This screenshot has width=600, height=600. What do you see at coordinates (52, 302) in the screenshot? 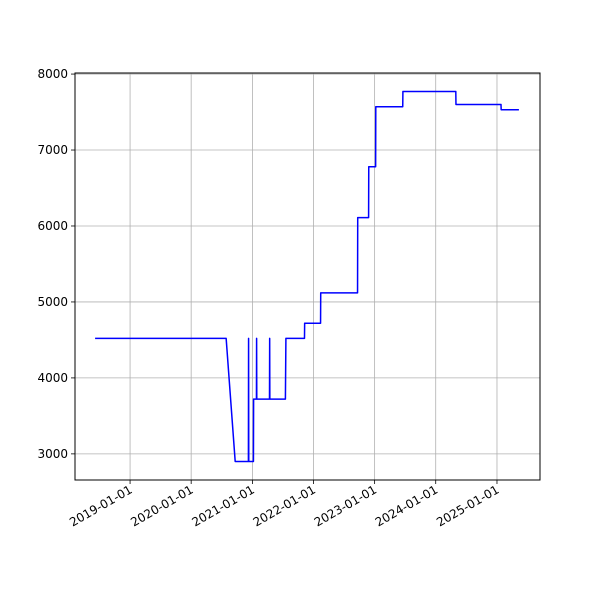
I see `y-tick-label: 5000` at bounding box center [52, 302].